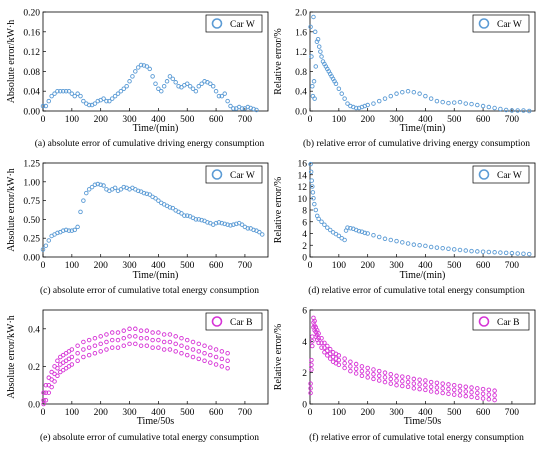  Describe the element at coordinates (304, 374) in the screenshot. I see `y-tick-label: 2` at that location.